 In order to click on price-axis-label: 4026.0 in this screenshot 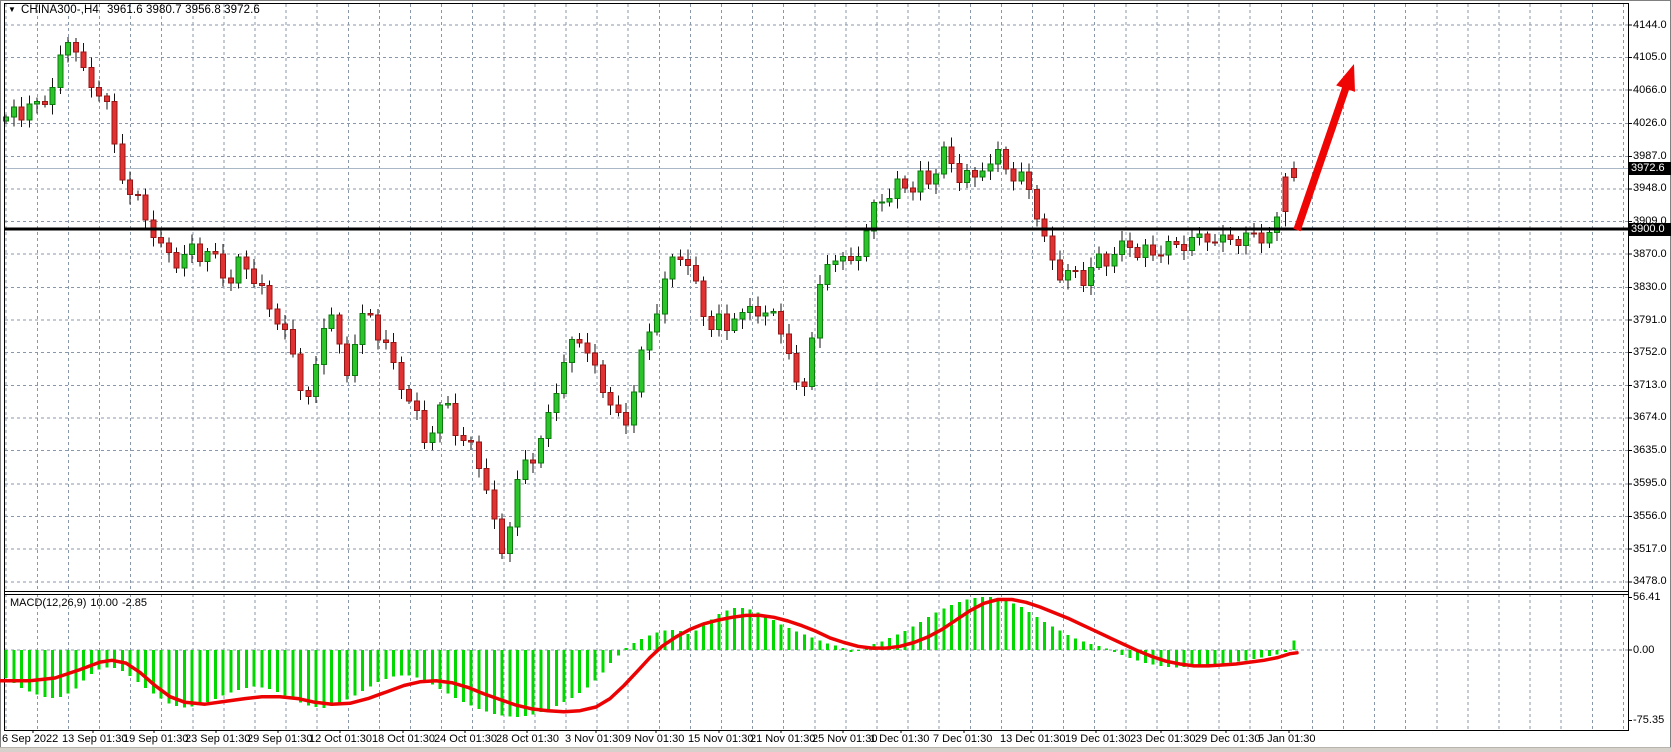, I will do `click(1650, 123)`.